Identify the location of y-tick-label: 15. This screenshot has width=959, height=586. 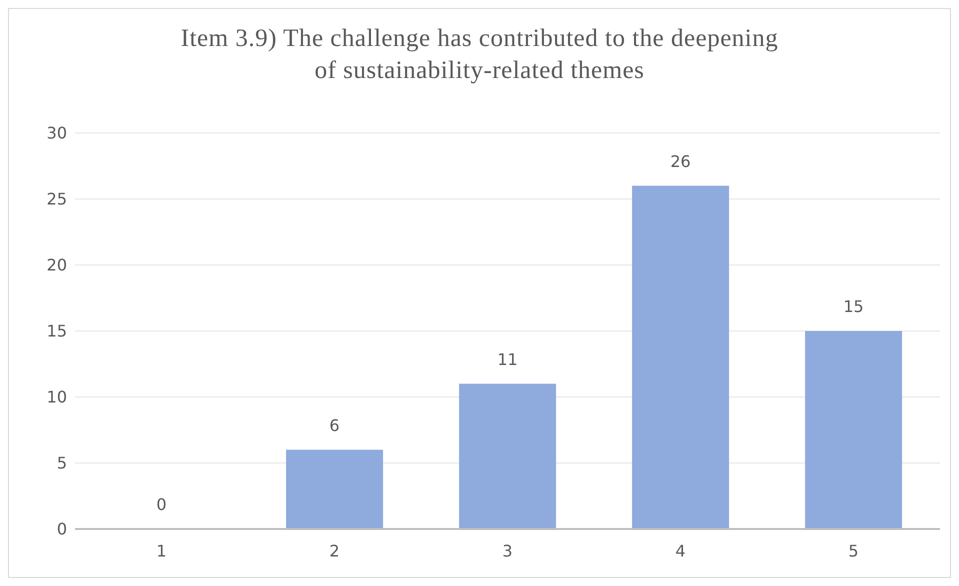
(56, 331).